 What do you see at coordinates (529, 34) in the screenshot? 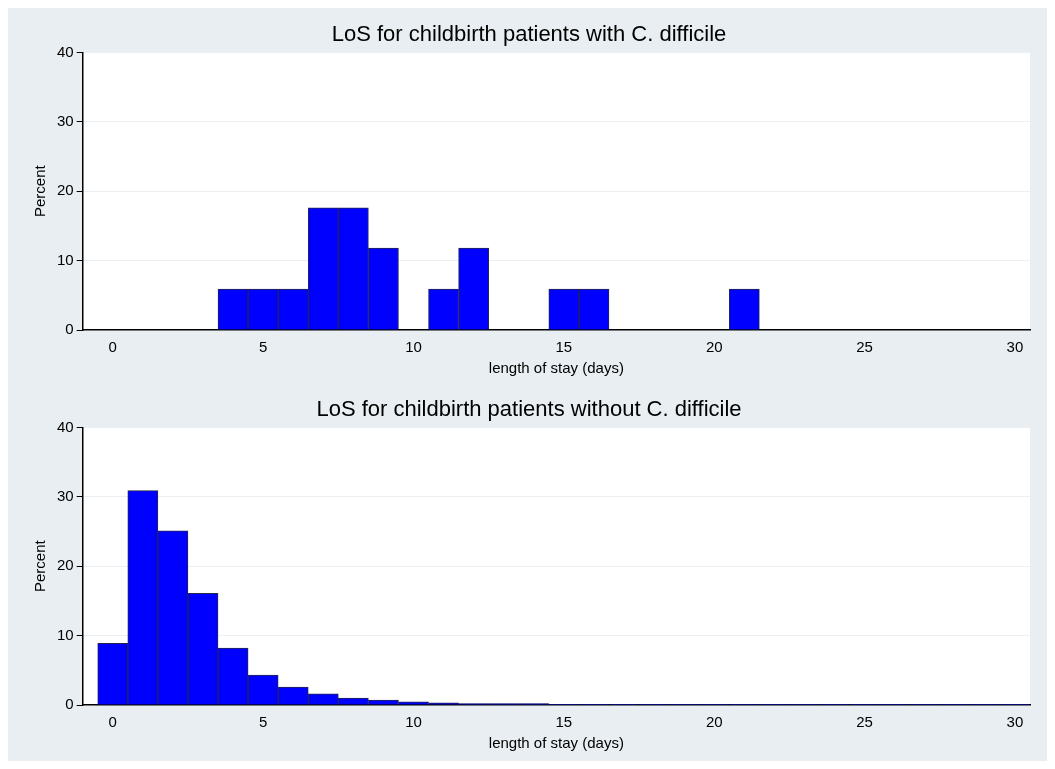
I see `chart-title: LoS for childbirth patients with C. difficile` at bounding box center [529, 34].